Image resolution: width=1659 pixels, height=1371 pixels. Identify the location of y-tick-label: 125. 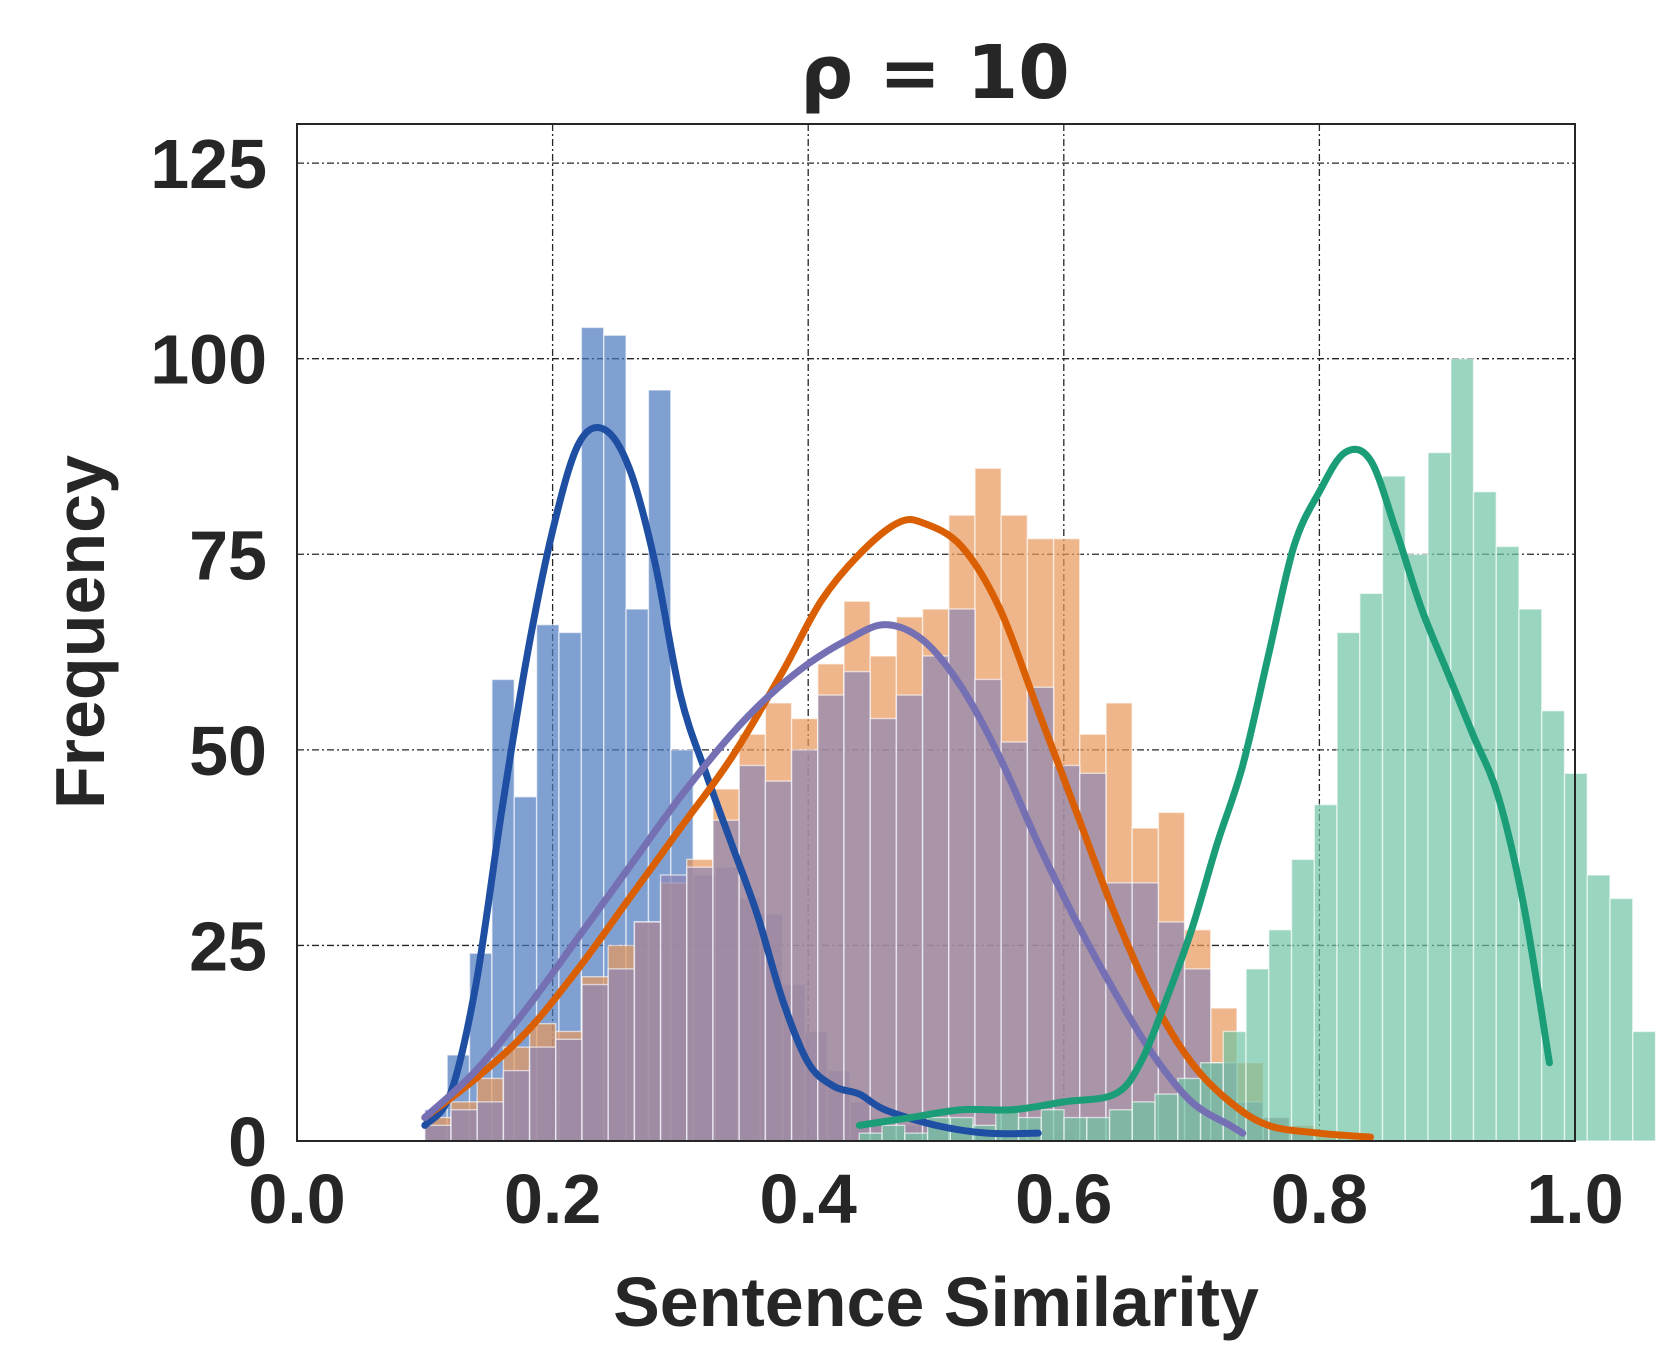
(208, 164).